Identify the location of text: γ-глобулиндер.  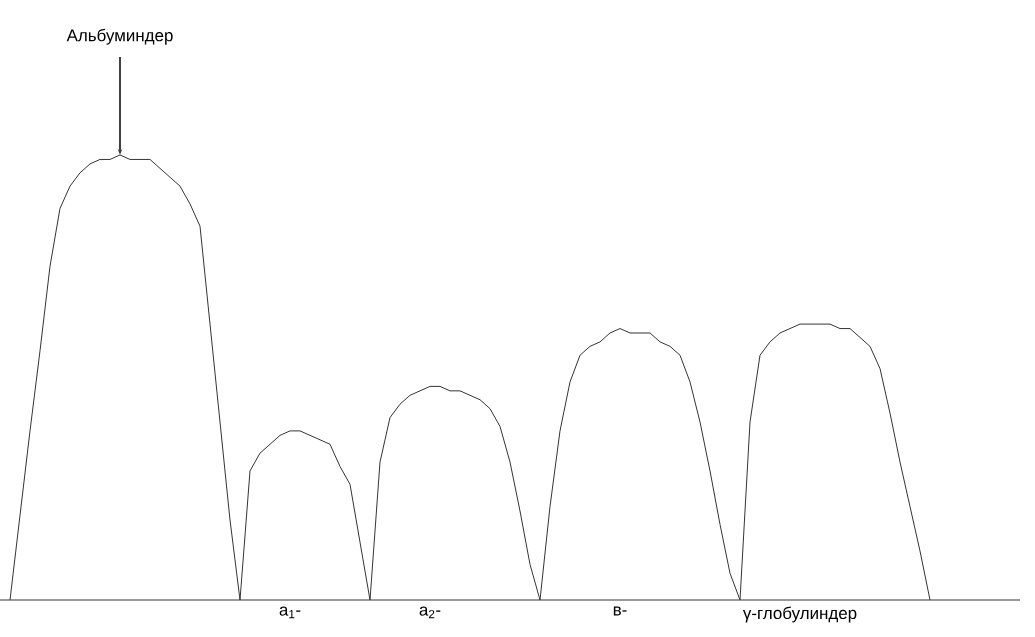
(799, 614).